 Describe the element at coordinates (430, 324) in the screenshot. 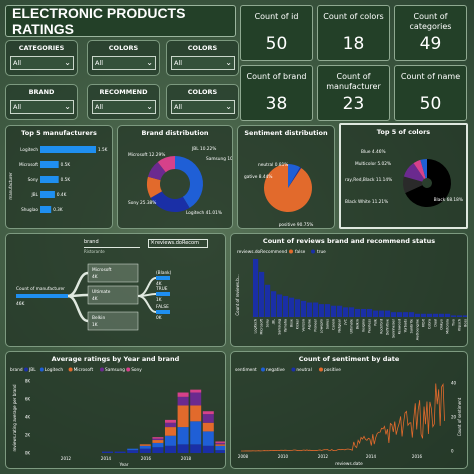

I see `review-xlabel: Cobra` at that location.